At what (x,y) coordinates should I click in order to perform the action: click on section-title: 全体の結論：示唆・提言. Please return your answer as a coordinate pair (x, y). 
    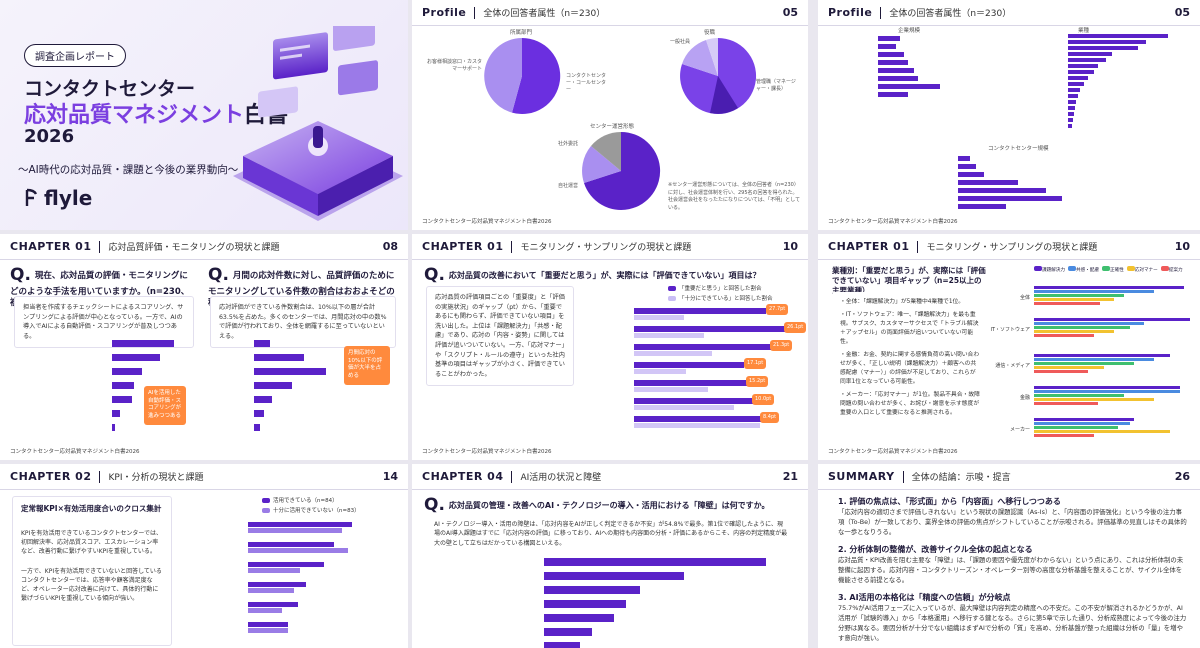
    Looking at the image, I should click on (961, 478).